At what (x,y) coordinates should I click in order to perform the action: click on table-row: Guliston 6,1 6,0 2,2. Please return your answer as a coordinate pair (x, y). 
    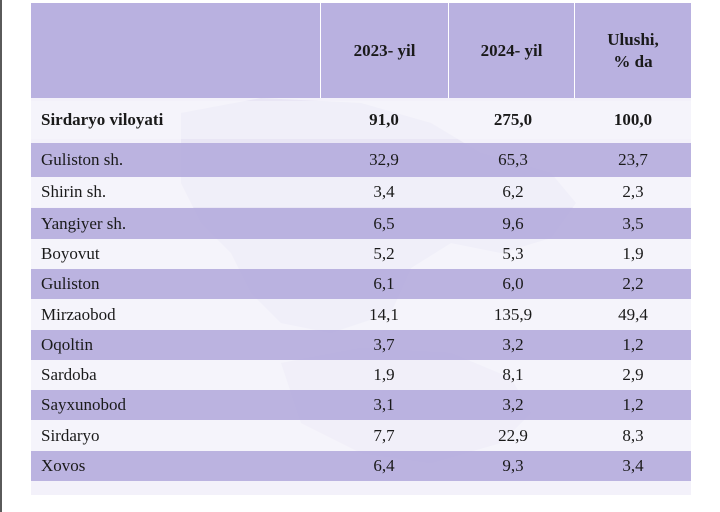
    Looking at the image, I should click on (361, 284).